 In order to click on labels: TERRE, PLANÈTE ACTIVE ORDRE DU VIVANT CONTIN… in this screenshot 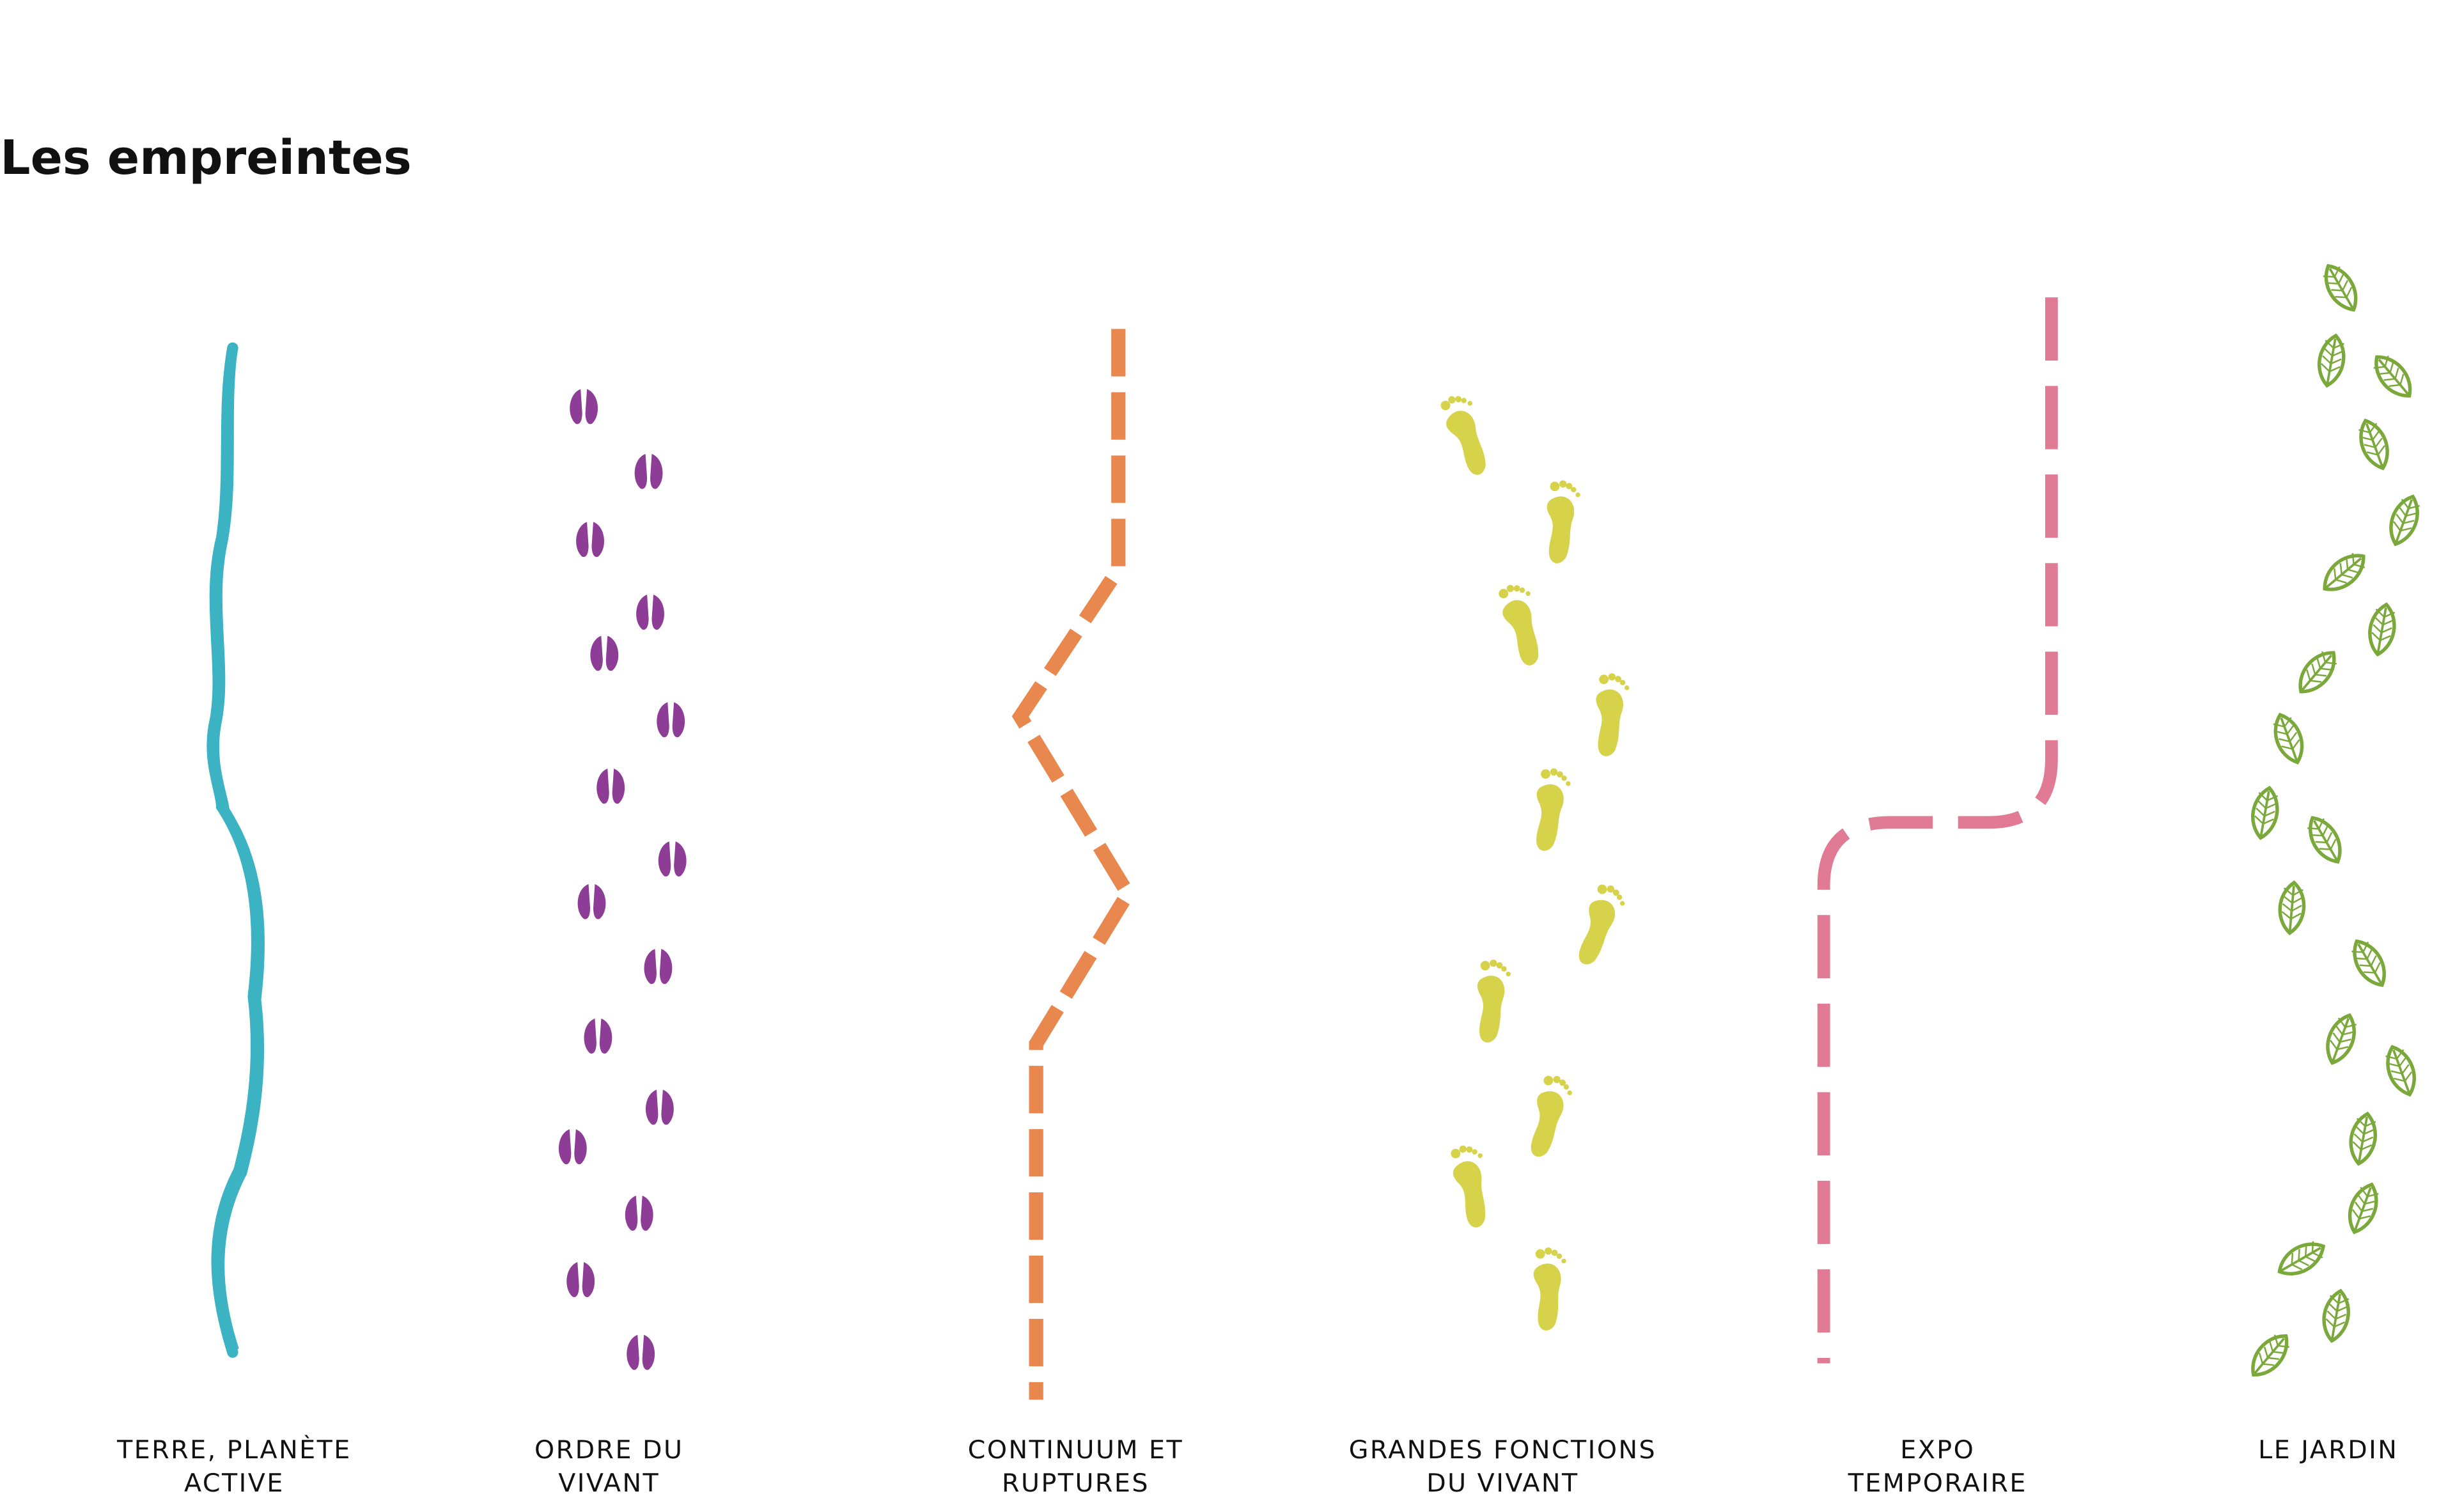, I will do `click(1257, 1466)`.